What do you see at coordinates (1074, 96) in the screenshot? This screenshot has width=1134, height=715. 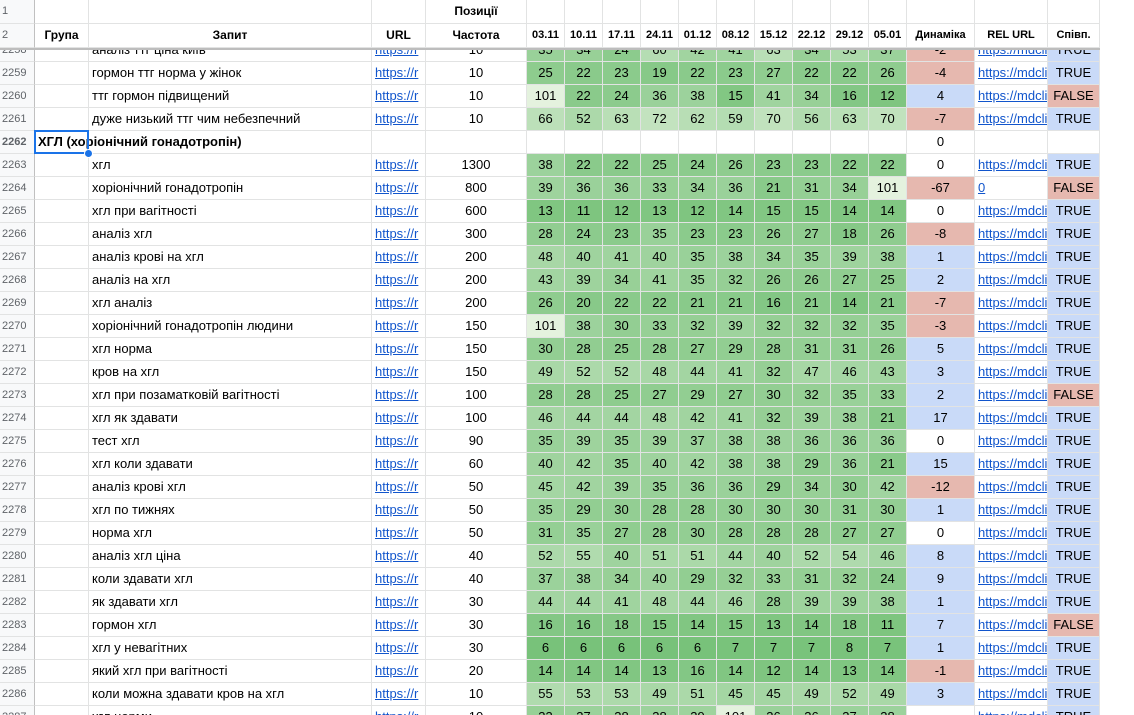 I see `match-cell: FALSE` at bounding box center [1074, 96].